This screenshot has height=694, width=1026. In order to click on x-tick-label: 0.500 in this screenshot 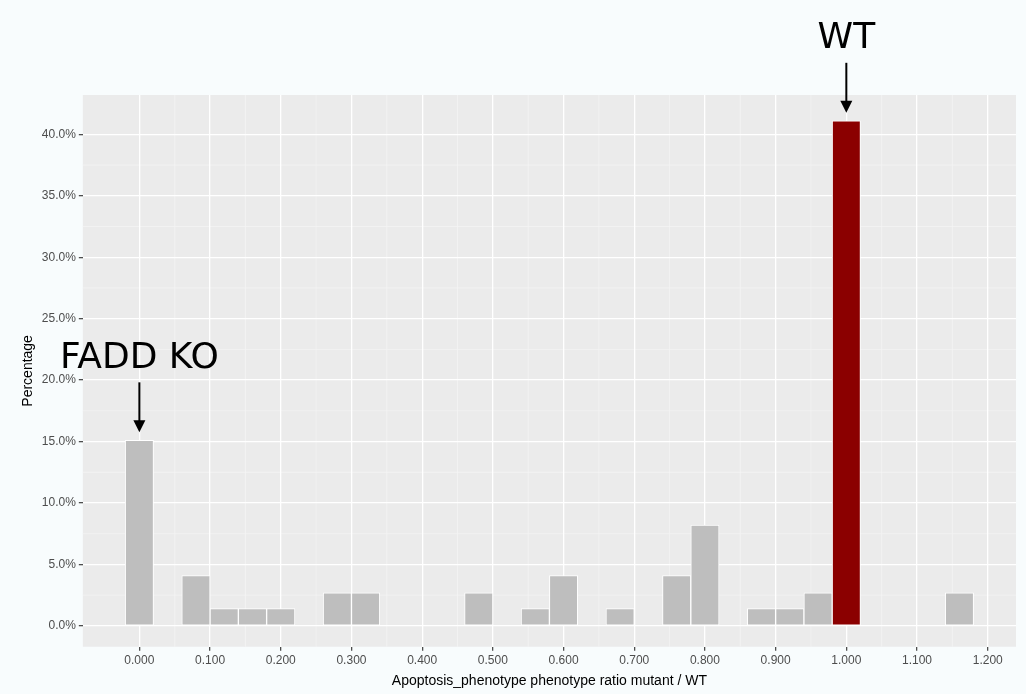, I will do `click(493, 660)`.